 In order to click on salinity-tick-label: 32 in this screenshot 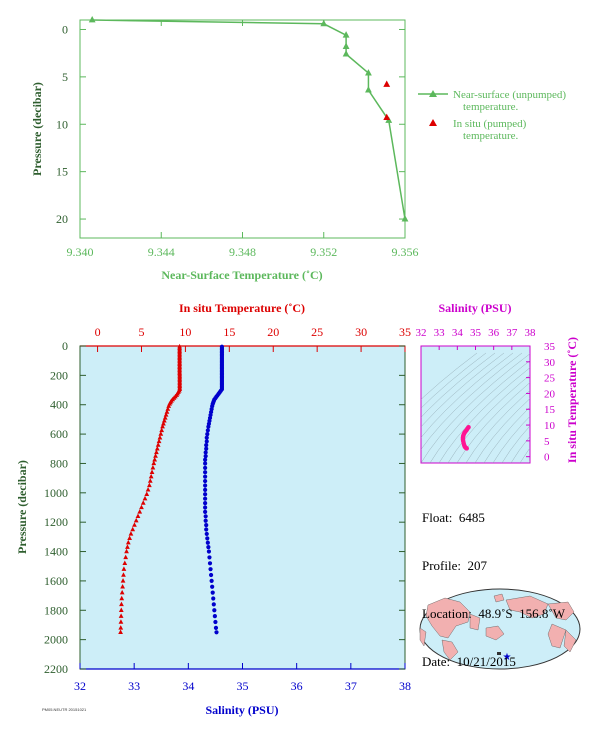, I will do `click(80, 686)`.